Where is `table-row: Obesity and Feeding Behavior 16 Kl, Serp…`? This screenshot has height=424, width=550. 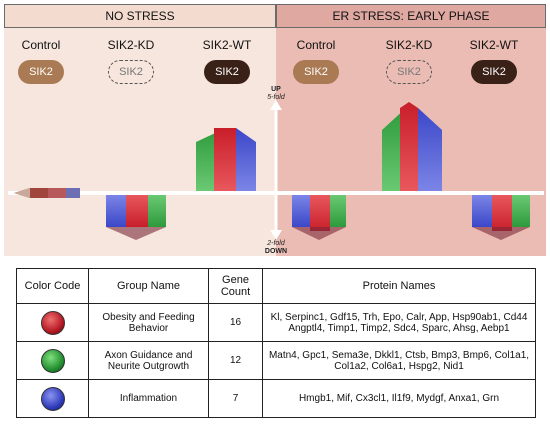
table-row: Obesity and Feeding Behavior 16 Kl, Serp… is located at coordinates (276, 322).